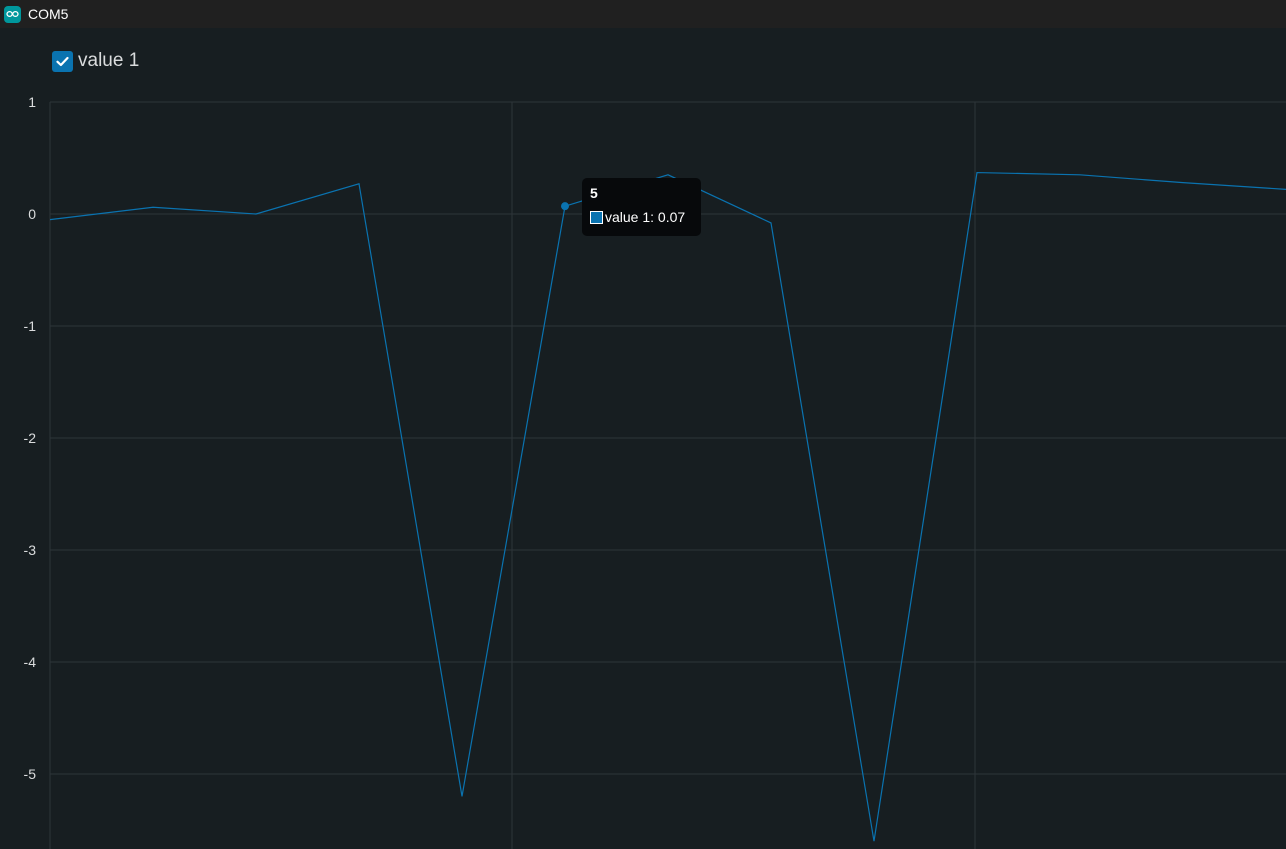 The height and width of the screenshot is (849, 1286). I want to click on highlighted-data-point, so click(565, 206).